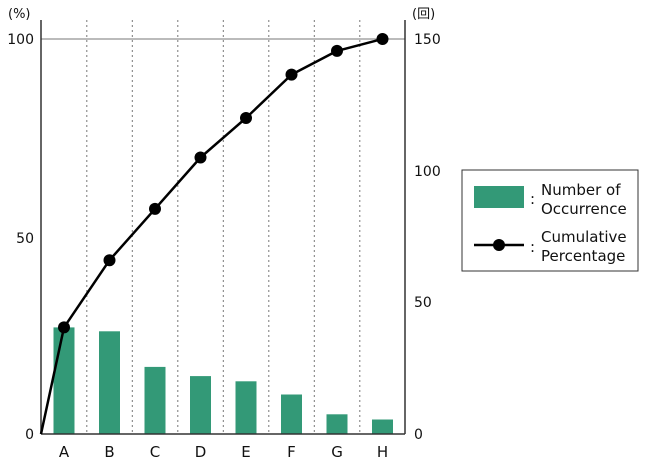 This screenshot has width=645, height=466. Describe the element at coordinates (155, 452) in the screenshot. I see `category-label: C` at that location.